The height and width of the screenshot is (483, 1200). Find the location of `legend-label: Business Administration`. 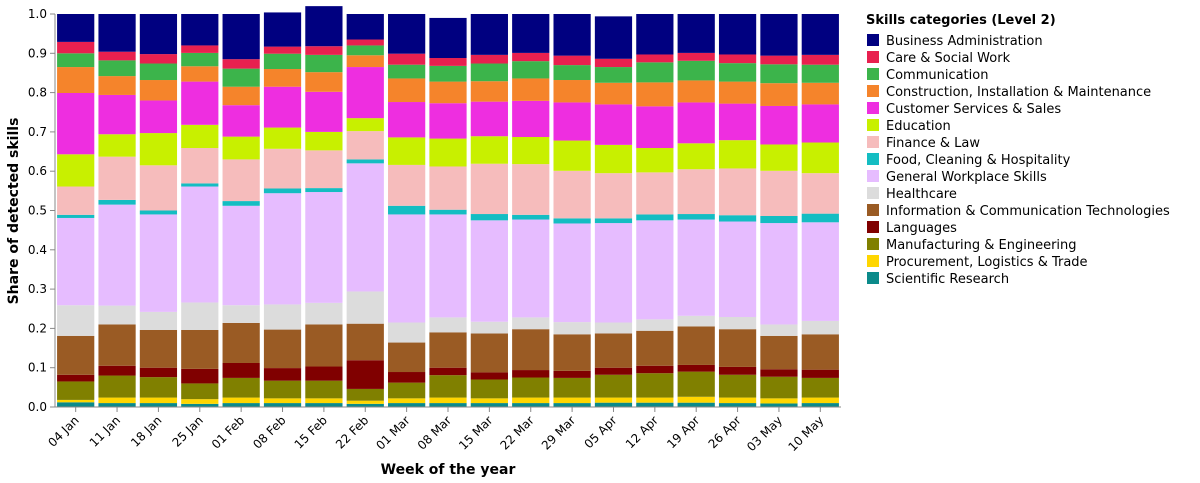

legend-label: Business Administration is located at coordinates (964, 41).